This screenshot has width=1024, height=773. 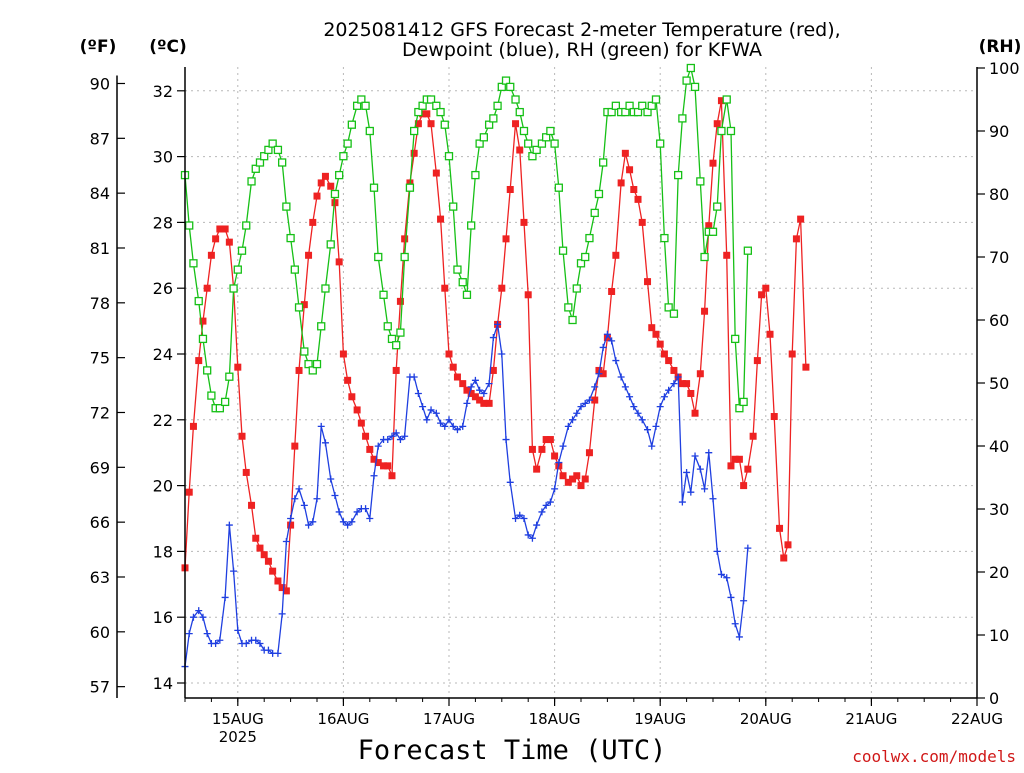 I want to click on x-tick-label: 19AUG, so click(x=660, y=719).